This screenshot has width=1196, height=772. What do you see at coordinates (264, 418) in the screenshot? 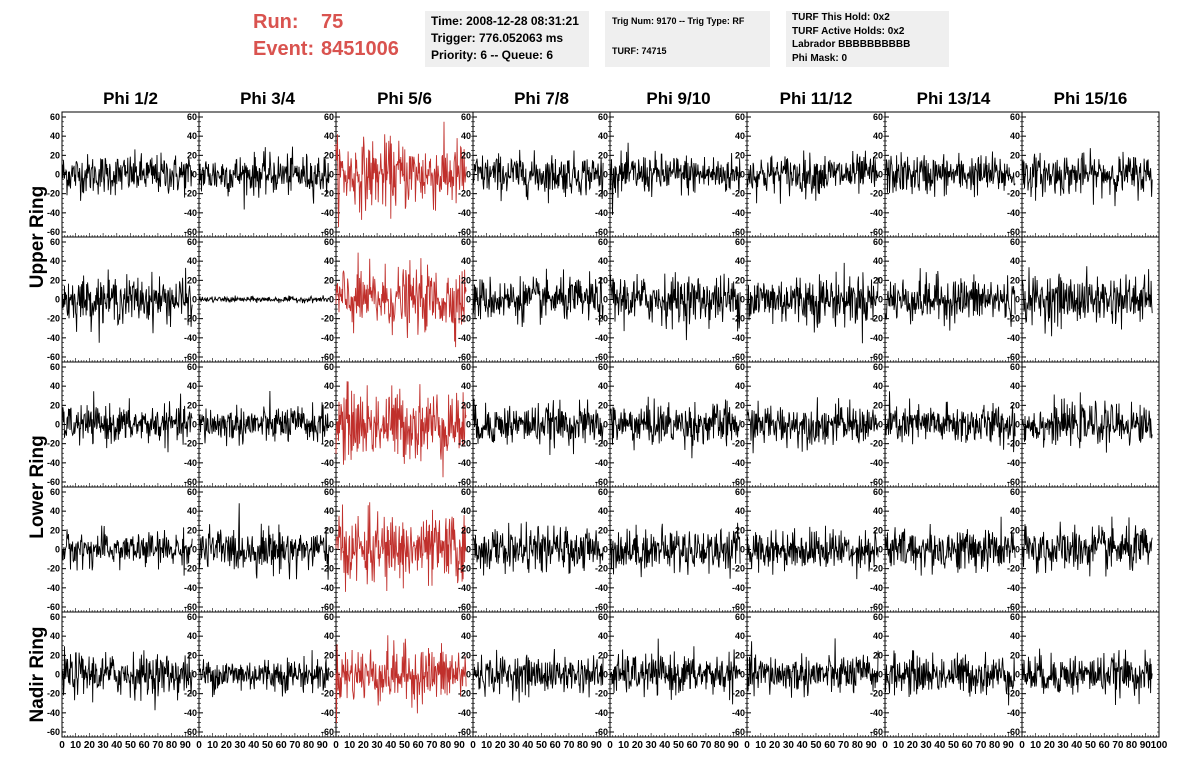
I see `waveform-trace-r3-c2` at bounding box center [264, 418].